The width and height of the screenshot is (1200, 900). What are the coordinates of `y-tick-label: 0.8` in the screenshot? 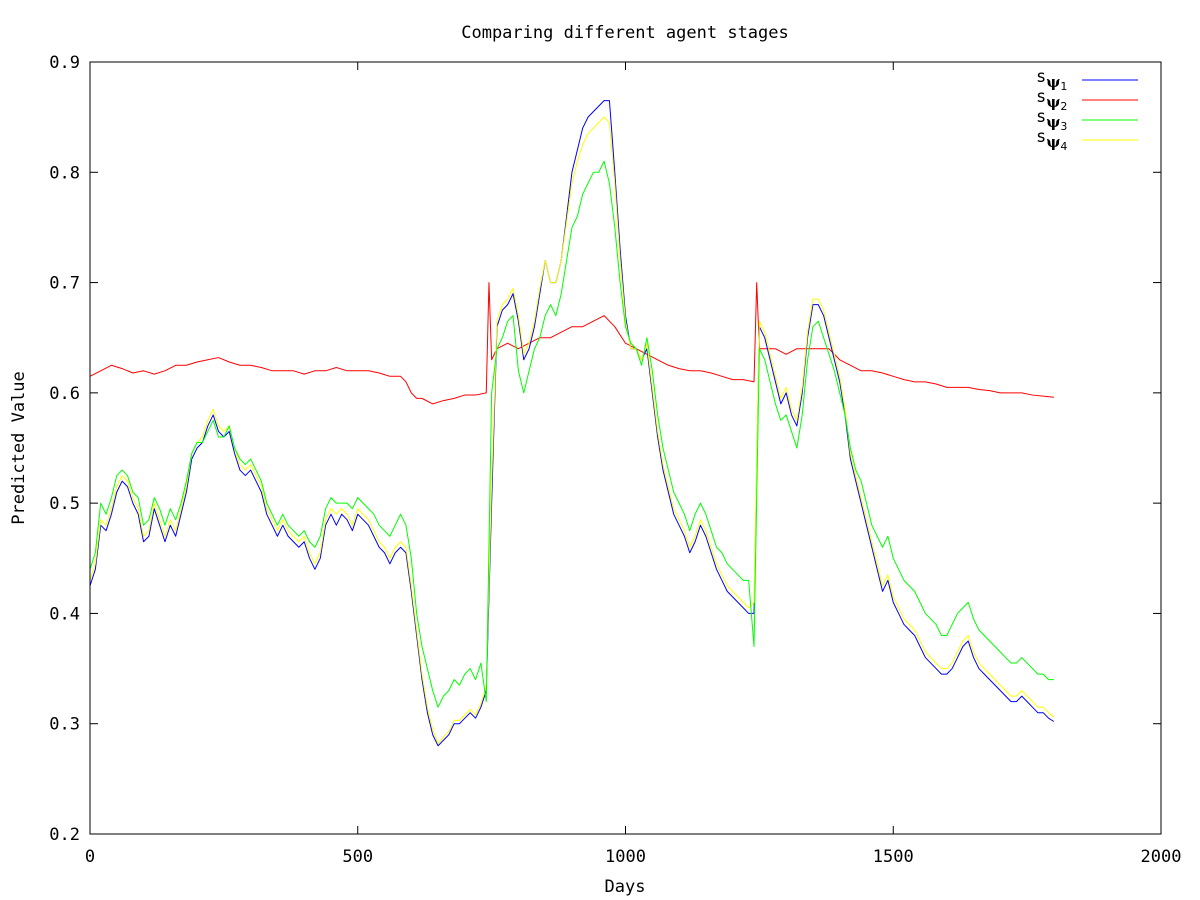 It's located at (64, 173).